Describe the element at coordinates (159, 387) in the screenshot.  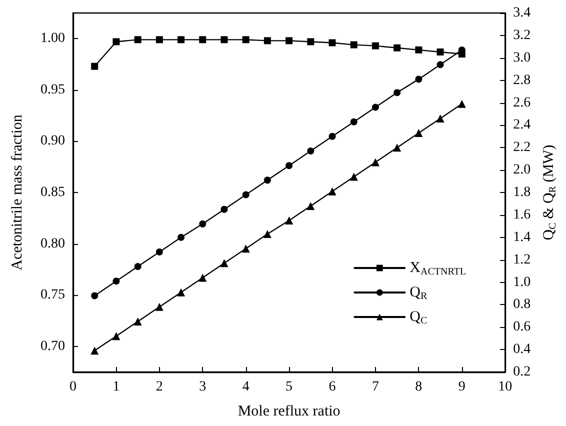
I see `x-tick-label: 2` at that location.